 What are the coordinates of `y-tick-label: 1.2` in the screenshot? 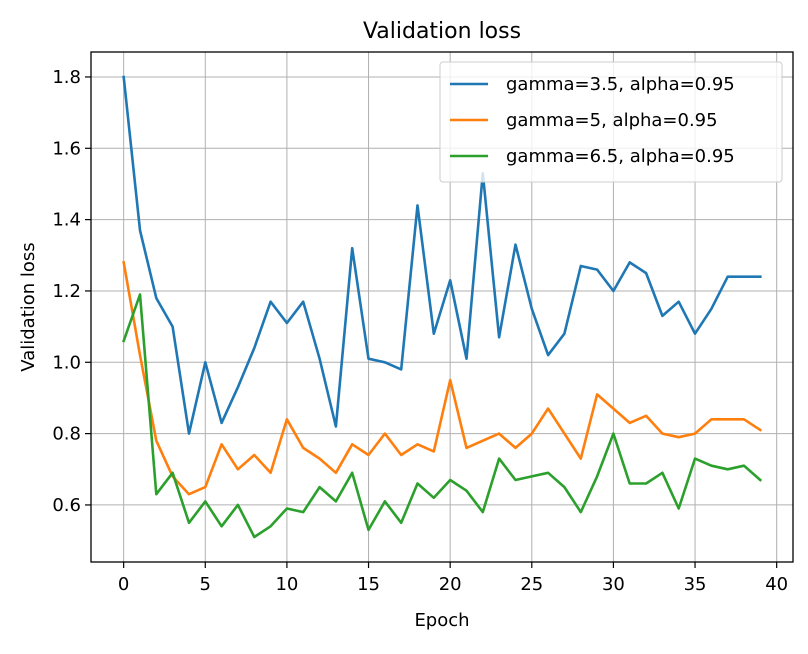 It's located at (66, 291).